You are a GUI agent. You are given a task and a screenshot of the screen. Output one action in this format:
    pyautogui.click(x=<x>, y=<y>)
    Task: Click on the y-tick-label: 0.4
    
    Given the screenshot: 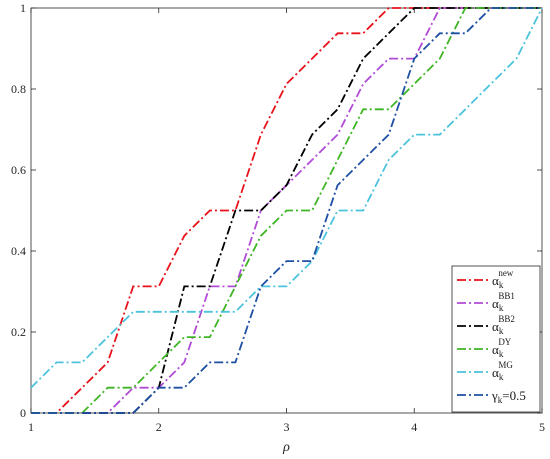 What is the action you would take?
    pyautogui.click(x=18, y=251)
    